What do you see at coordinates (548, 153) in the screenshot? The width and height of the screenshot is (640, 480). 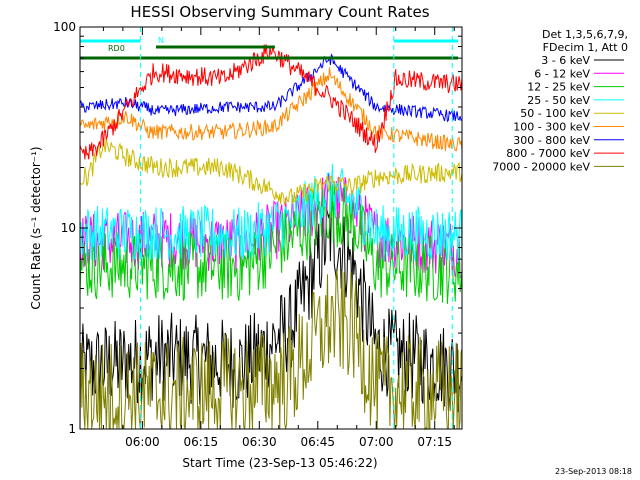 I see `legend-entry-7: 800 - 7000 keV` at bounding box center [548, 153].